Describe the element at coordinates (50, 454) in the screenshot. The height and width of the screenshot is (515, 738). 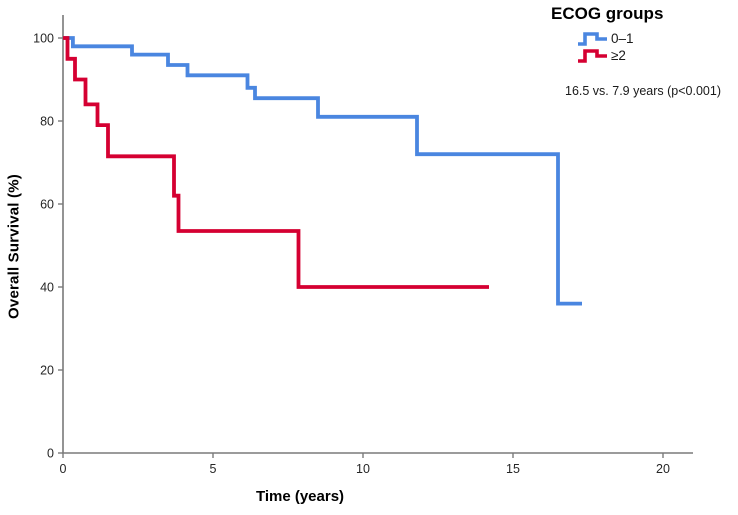
I see `y-tick-label: 0` at that location.